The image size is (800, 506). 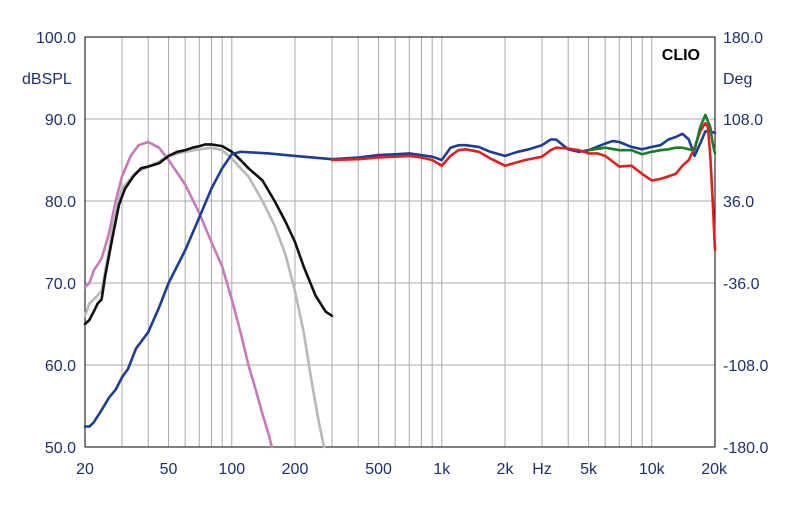 I want to click on x-axis-tick-label: 100, so click(x=231, y=469).